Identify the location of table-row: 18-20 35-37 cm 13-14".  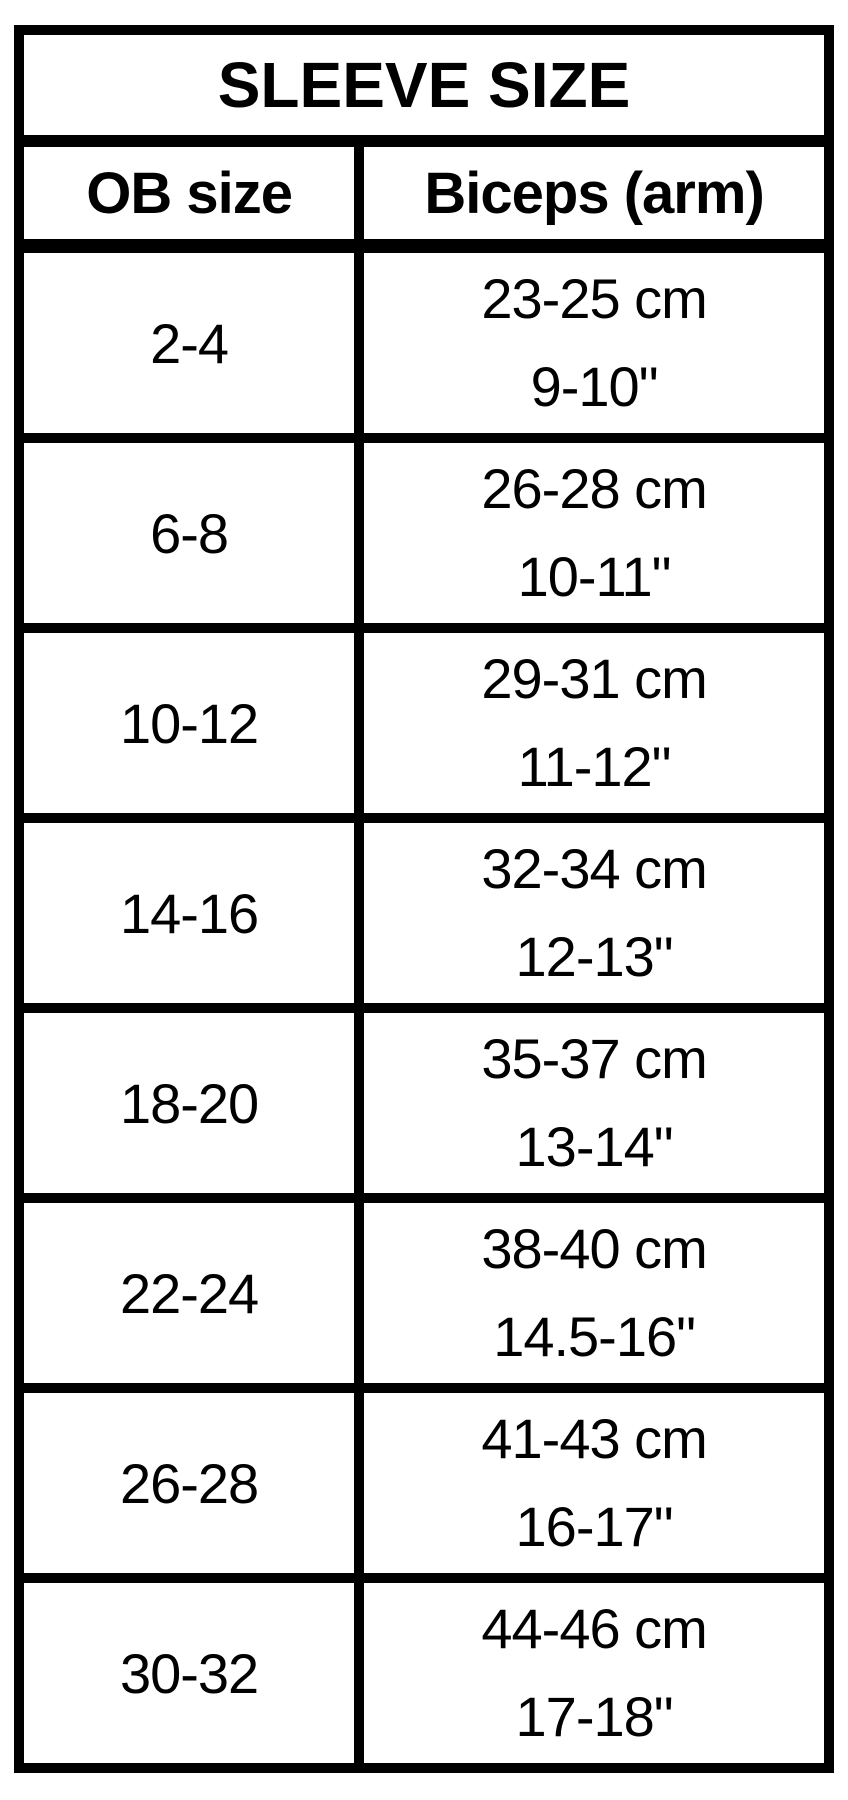
(423, 1103).